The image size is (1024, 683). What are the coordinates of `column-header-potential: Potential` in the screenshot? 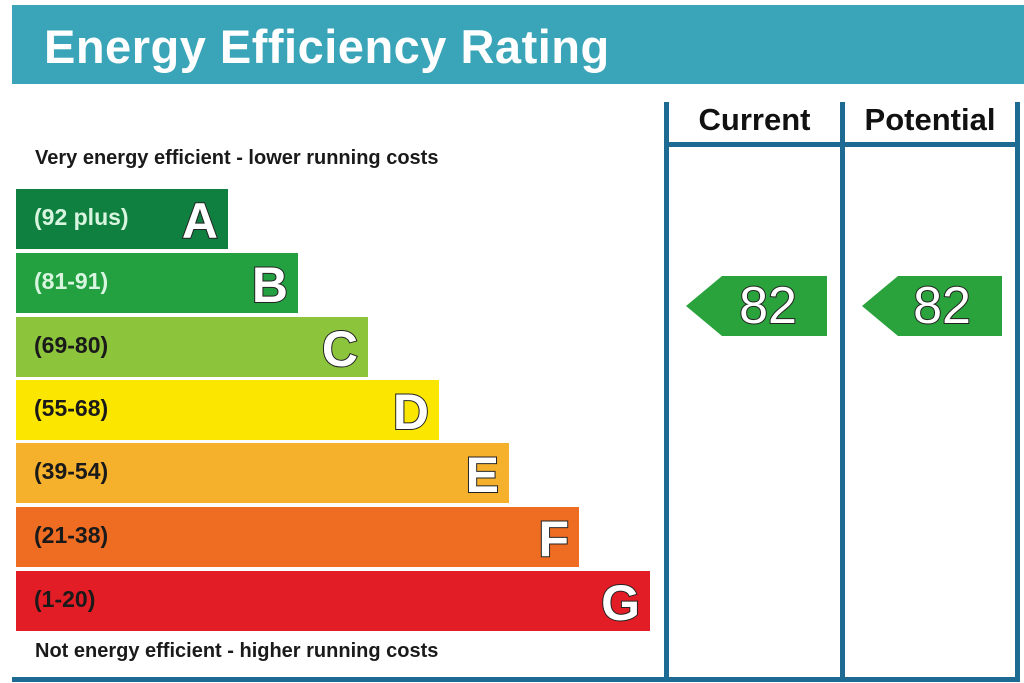 It's located at (930, 119).